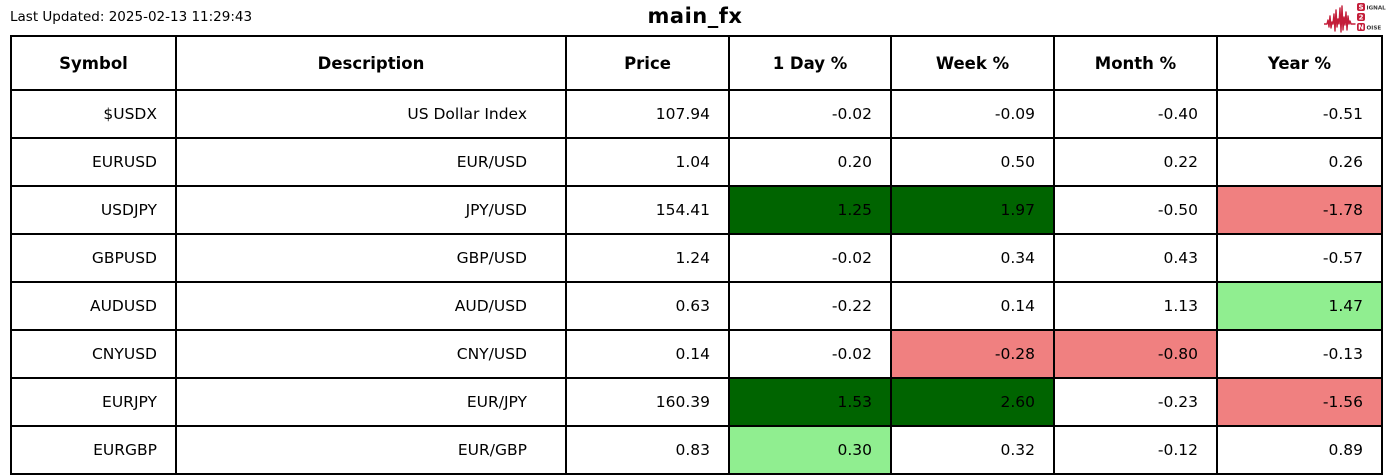 This screenshot has width=1390, height=475. Describe the element at coordinates (972, 402) in the screenshot. I see `cell-week: 2.60` at that location.